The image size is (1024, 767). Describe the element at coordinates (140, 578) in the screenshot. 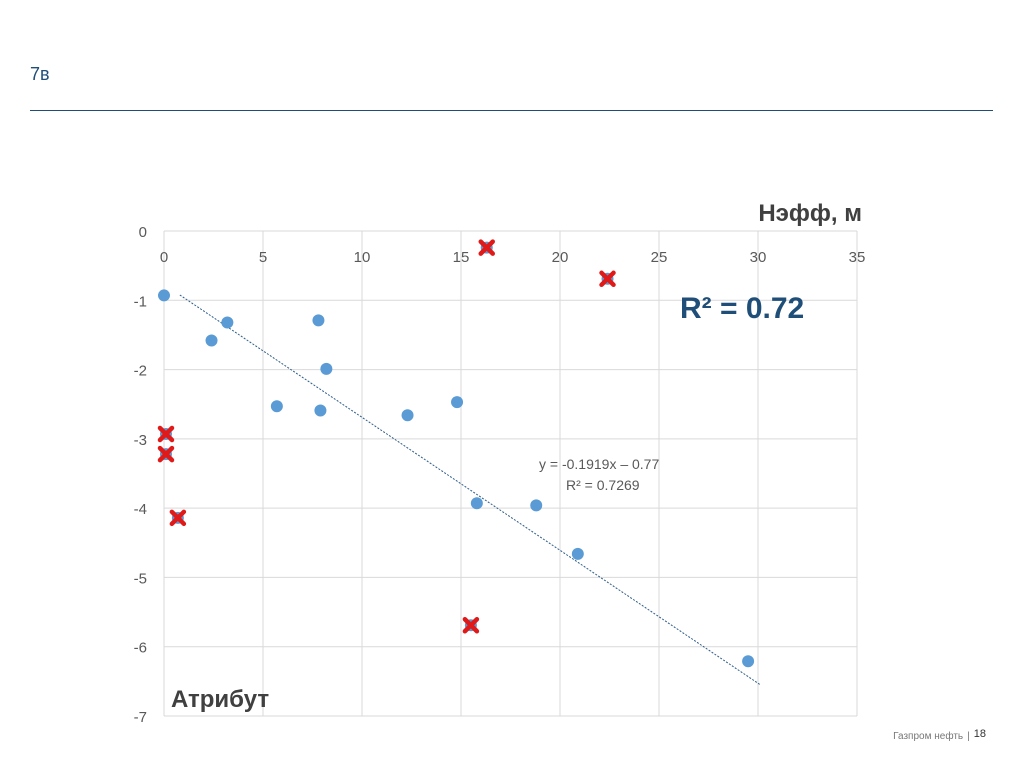

I see `y-tick-label-5: -5` at that location.